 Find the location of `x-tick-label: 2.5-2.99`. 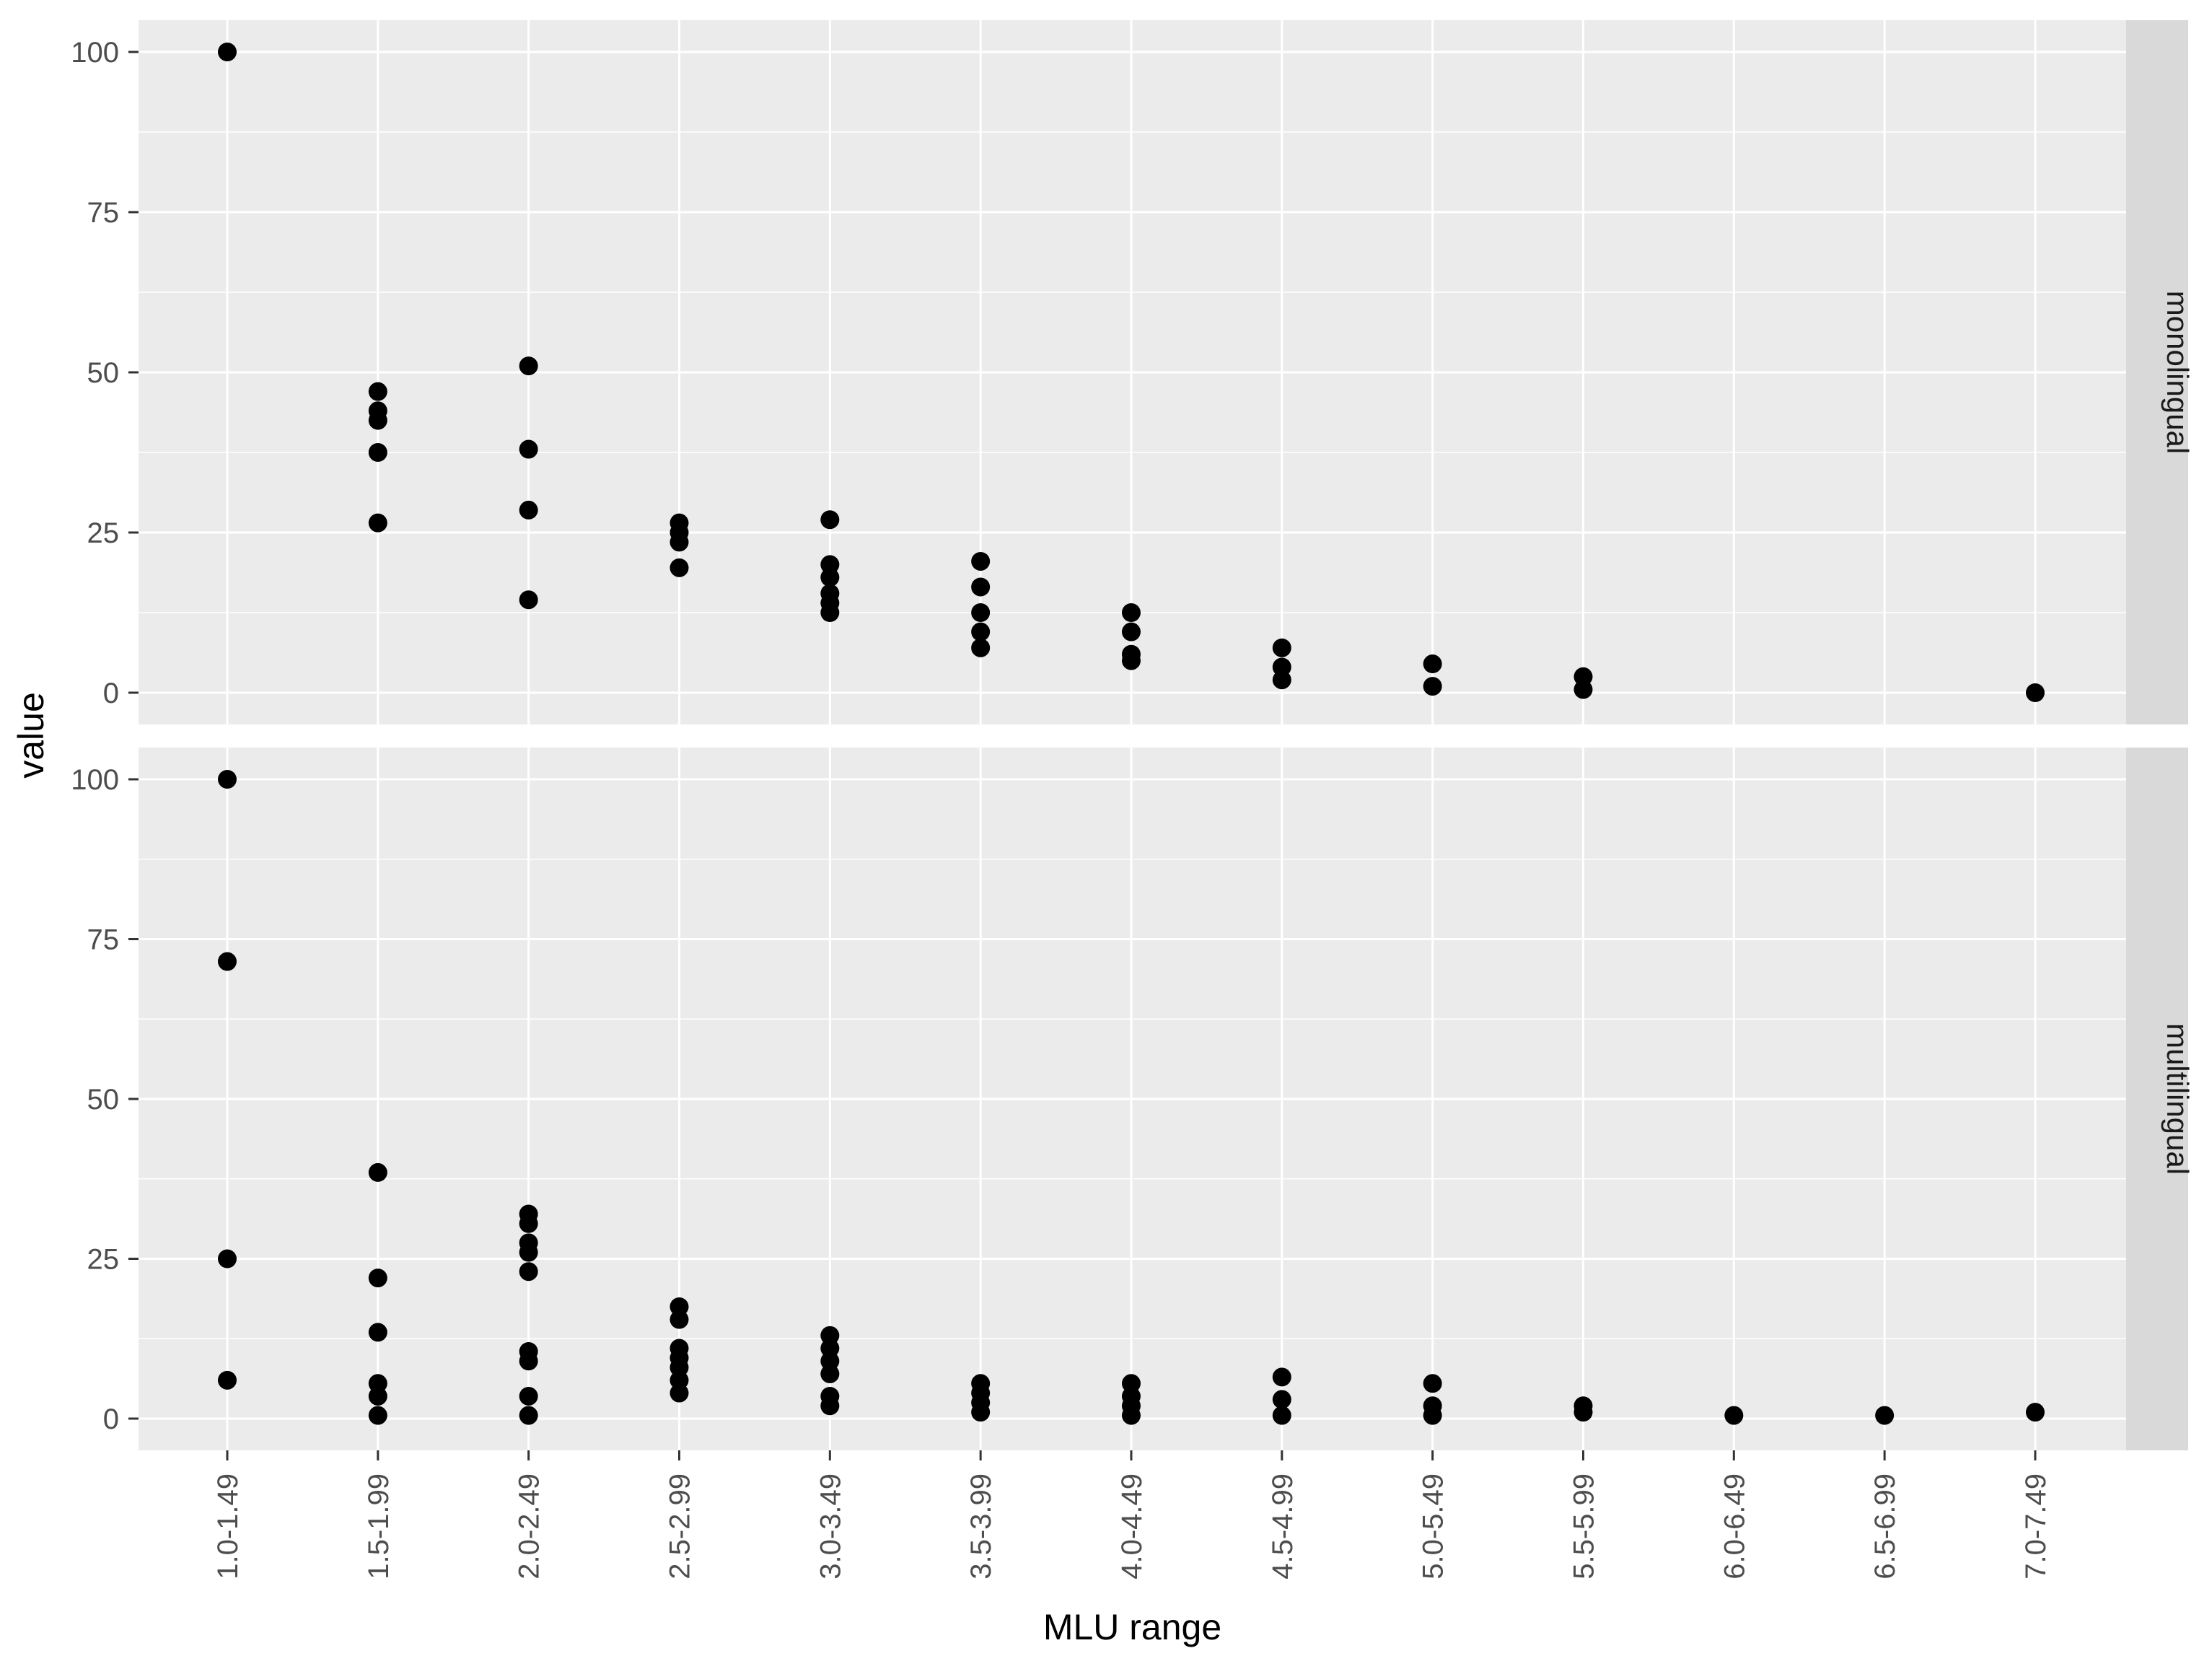

x-tick-label: 2.5-2.99 is located at coordinates (679, 1526).